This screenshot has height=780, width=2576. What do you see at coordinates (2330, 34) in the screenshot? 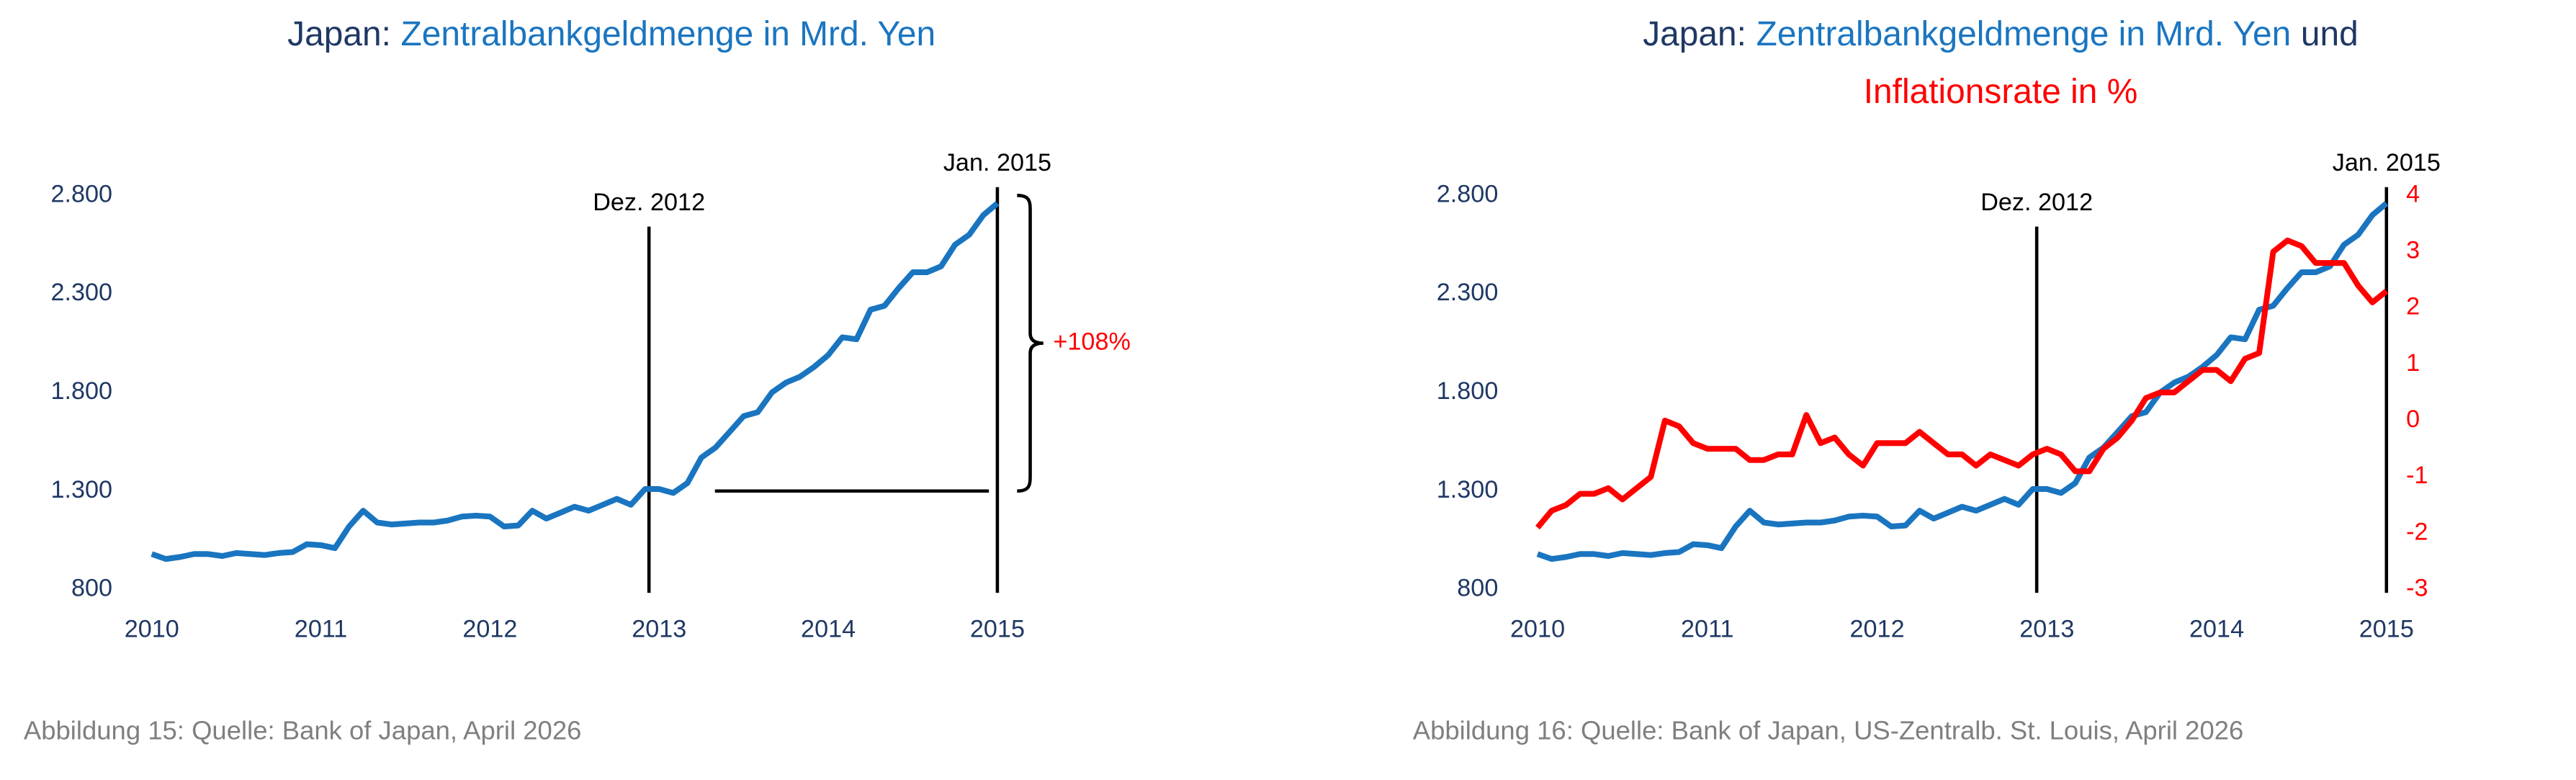
I see `title-part: und` at bounding box center [2330, 34].